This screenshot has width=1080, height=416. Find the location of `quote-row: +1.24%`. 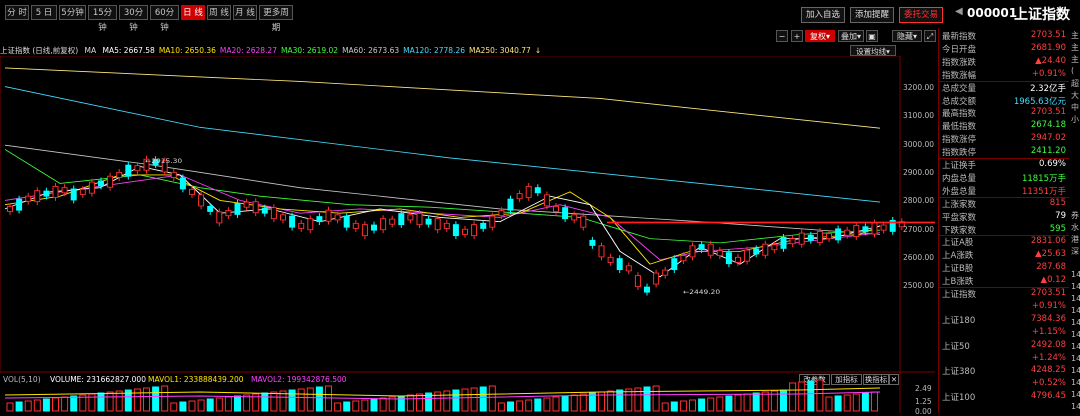

quote-row: +1.24% is located at coordinates (1004, 359).